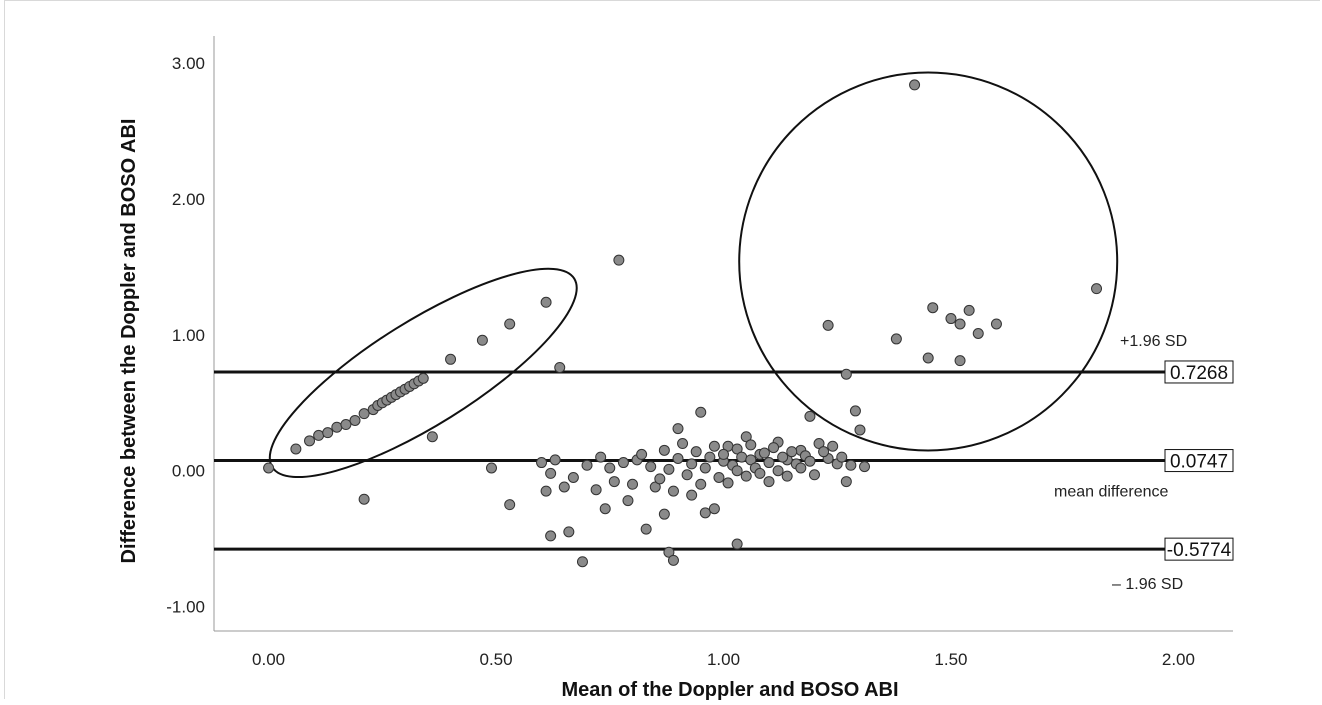  Describe the element at coordinates (1111, 492) in the screenshot. I see `mean-difference-annotation: mean difference` at that location.